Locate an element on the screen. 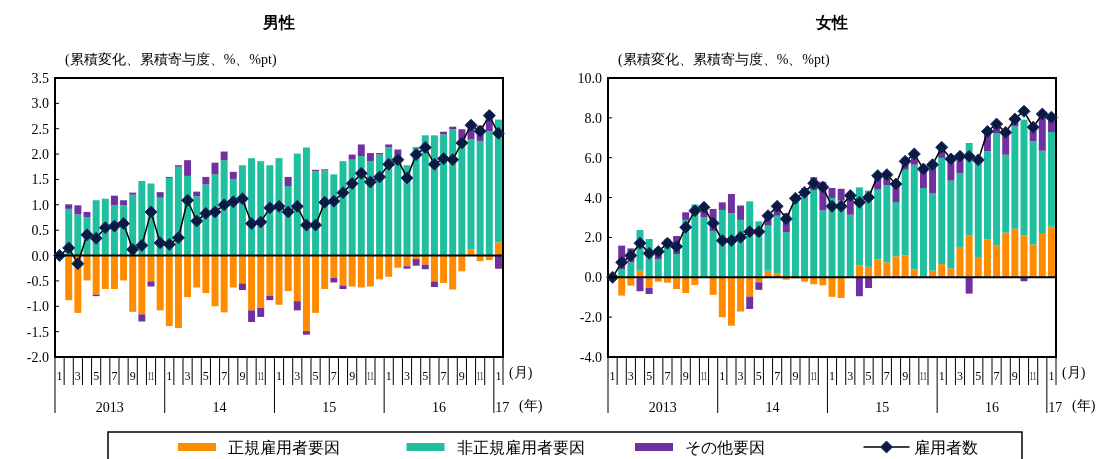  y-tick-label: 1.0 is located at coordinates (40, 205).